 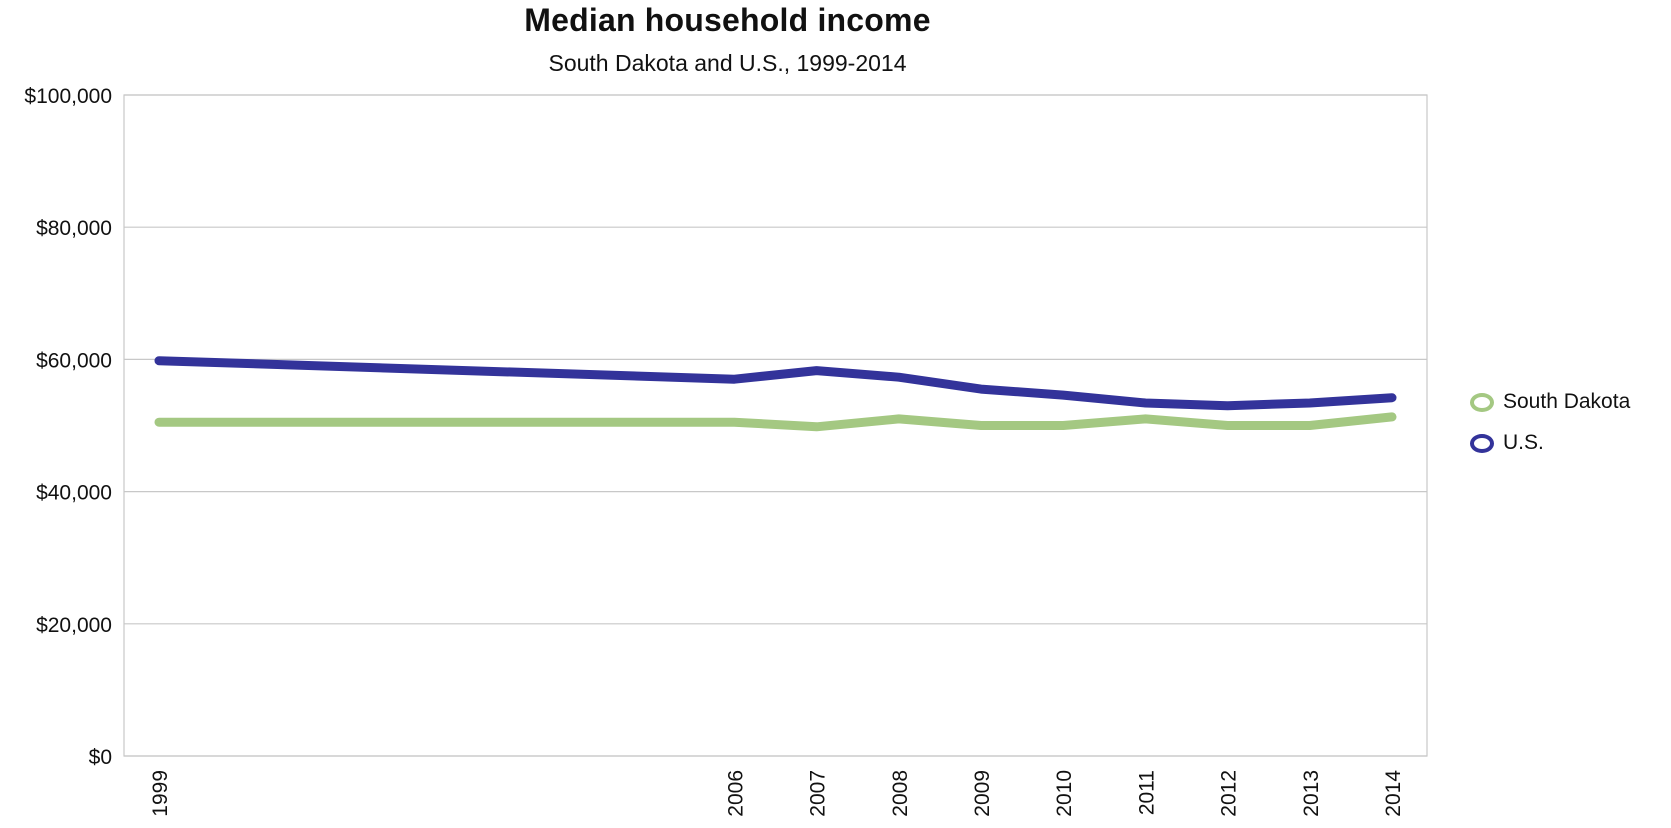 What do you see at coordinates (775, 422) in the screenshot?
I see `series-line-south-dakota` at bounding box center [775, 422].